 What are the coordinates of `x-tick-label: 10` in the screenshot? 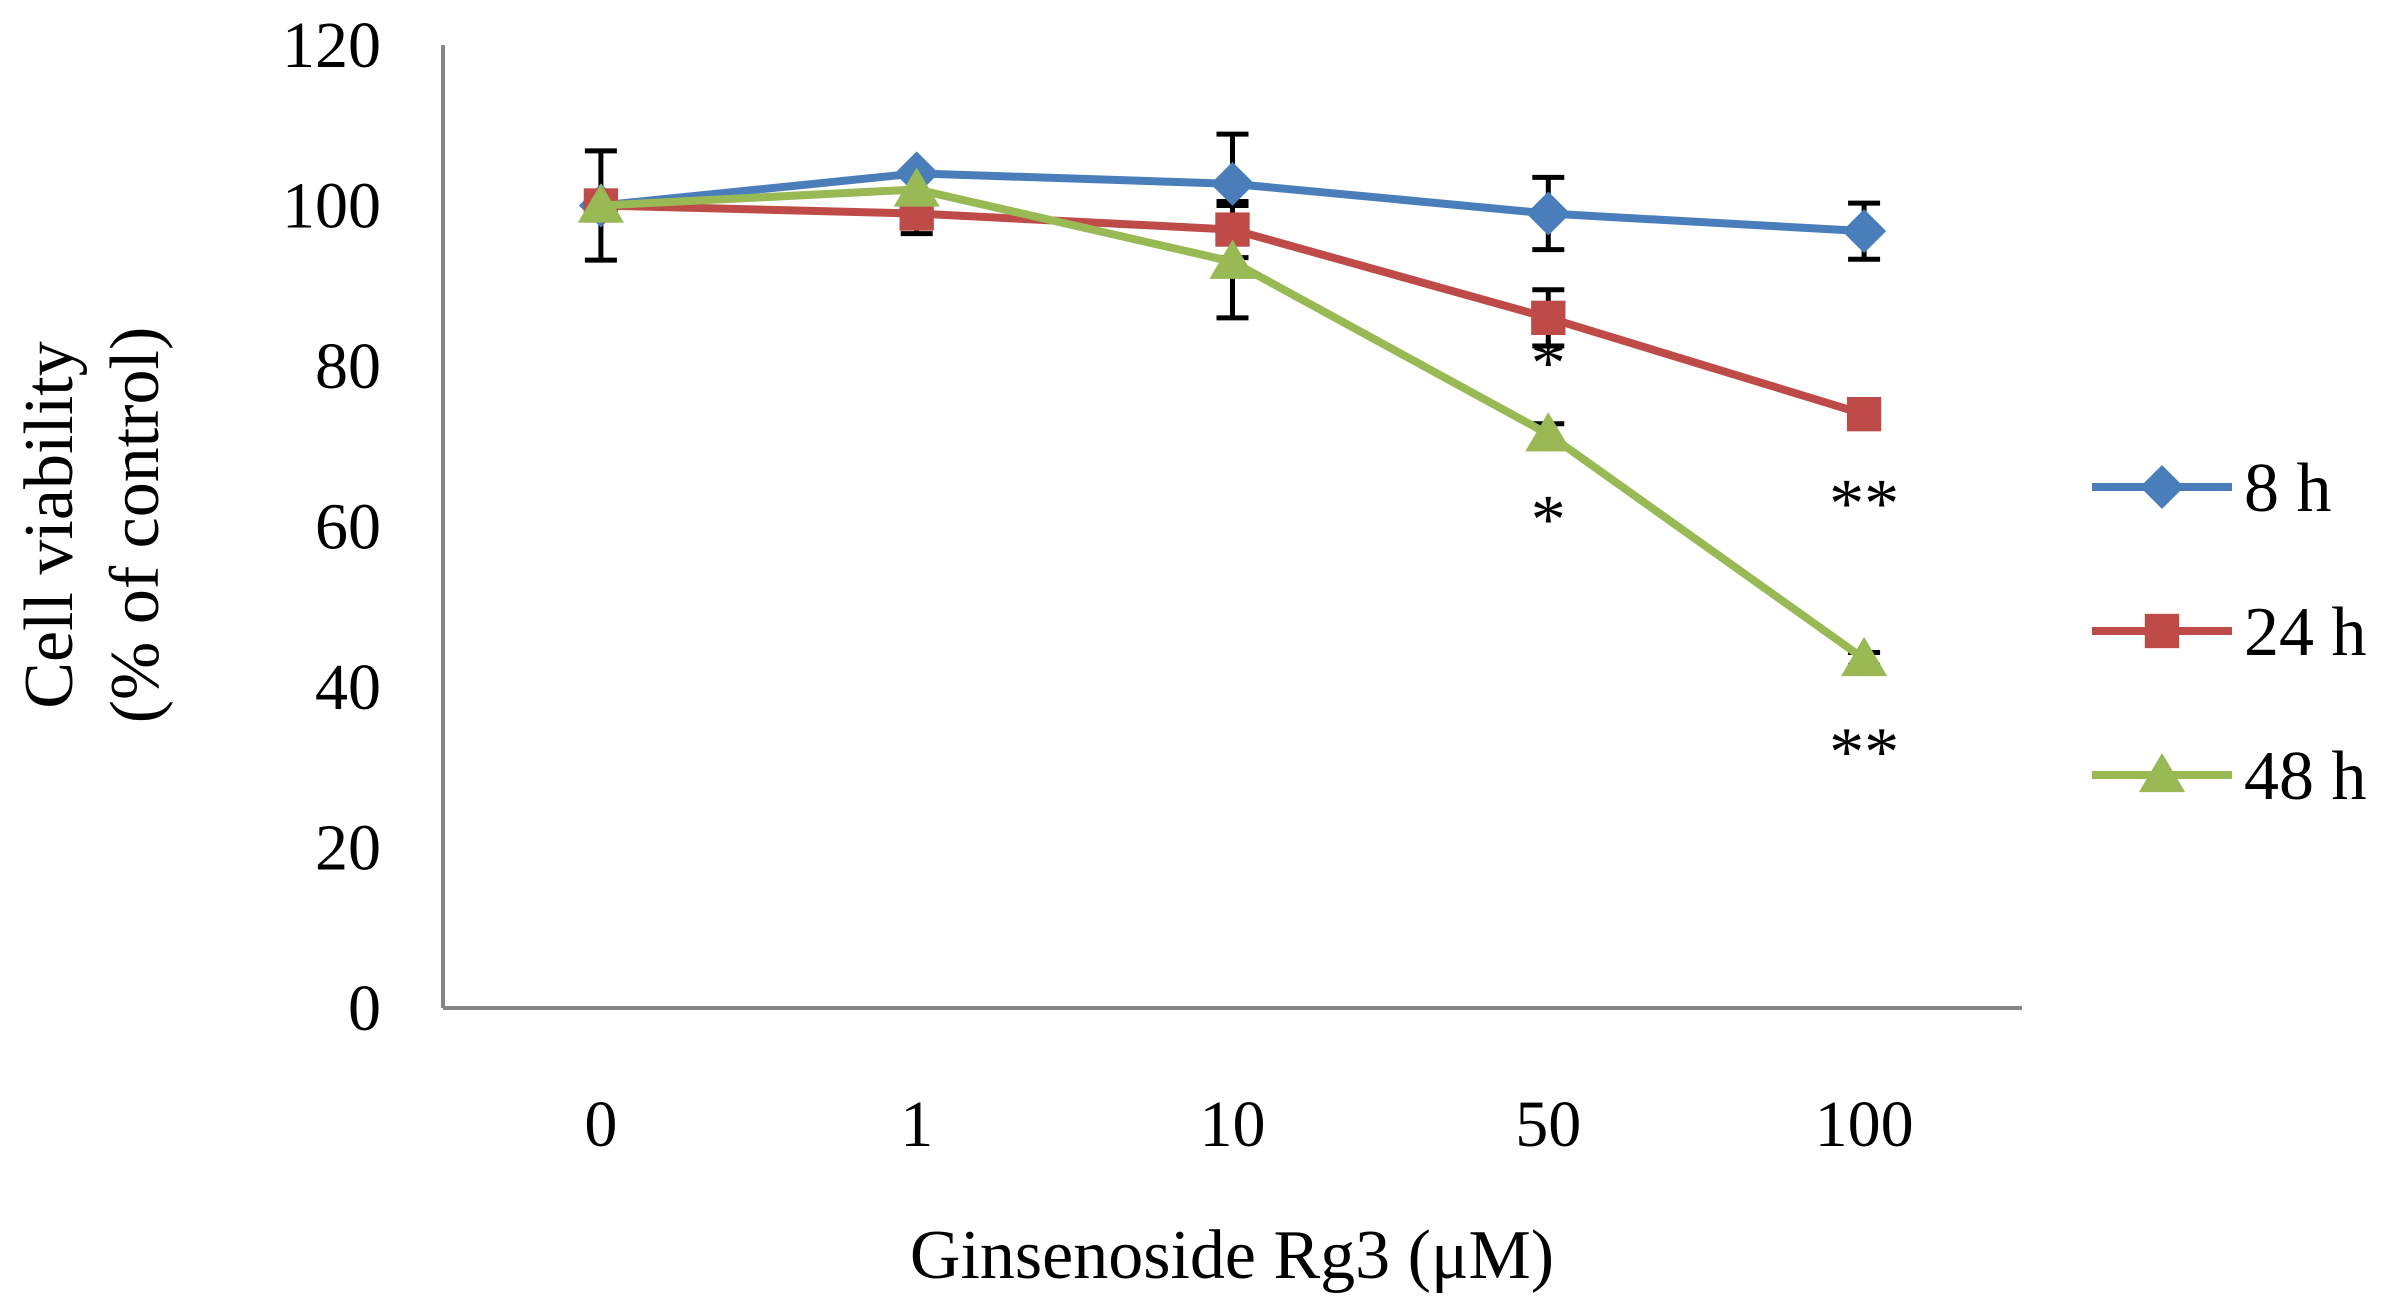 It's located at (1233, 1124).